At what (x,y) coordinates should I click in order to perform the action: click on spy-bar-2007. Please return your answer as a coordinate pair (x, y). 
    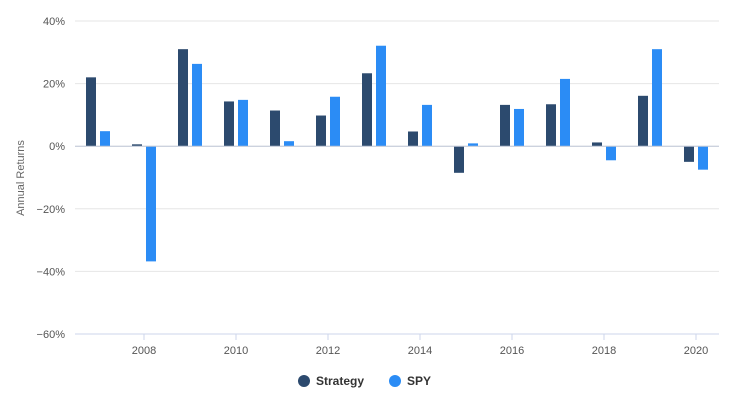
    Looking at the image, I should click on (105, 139).